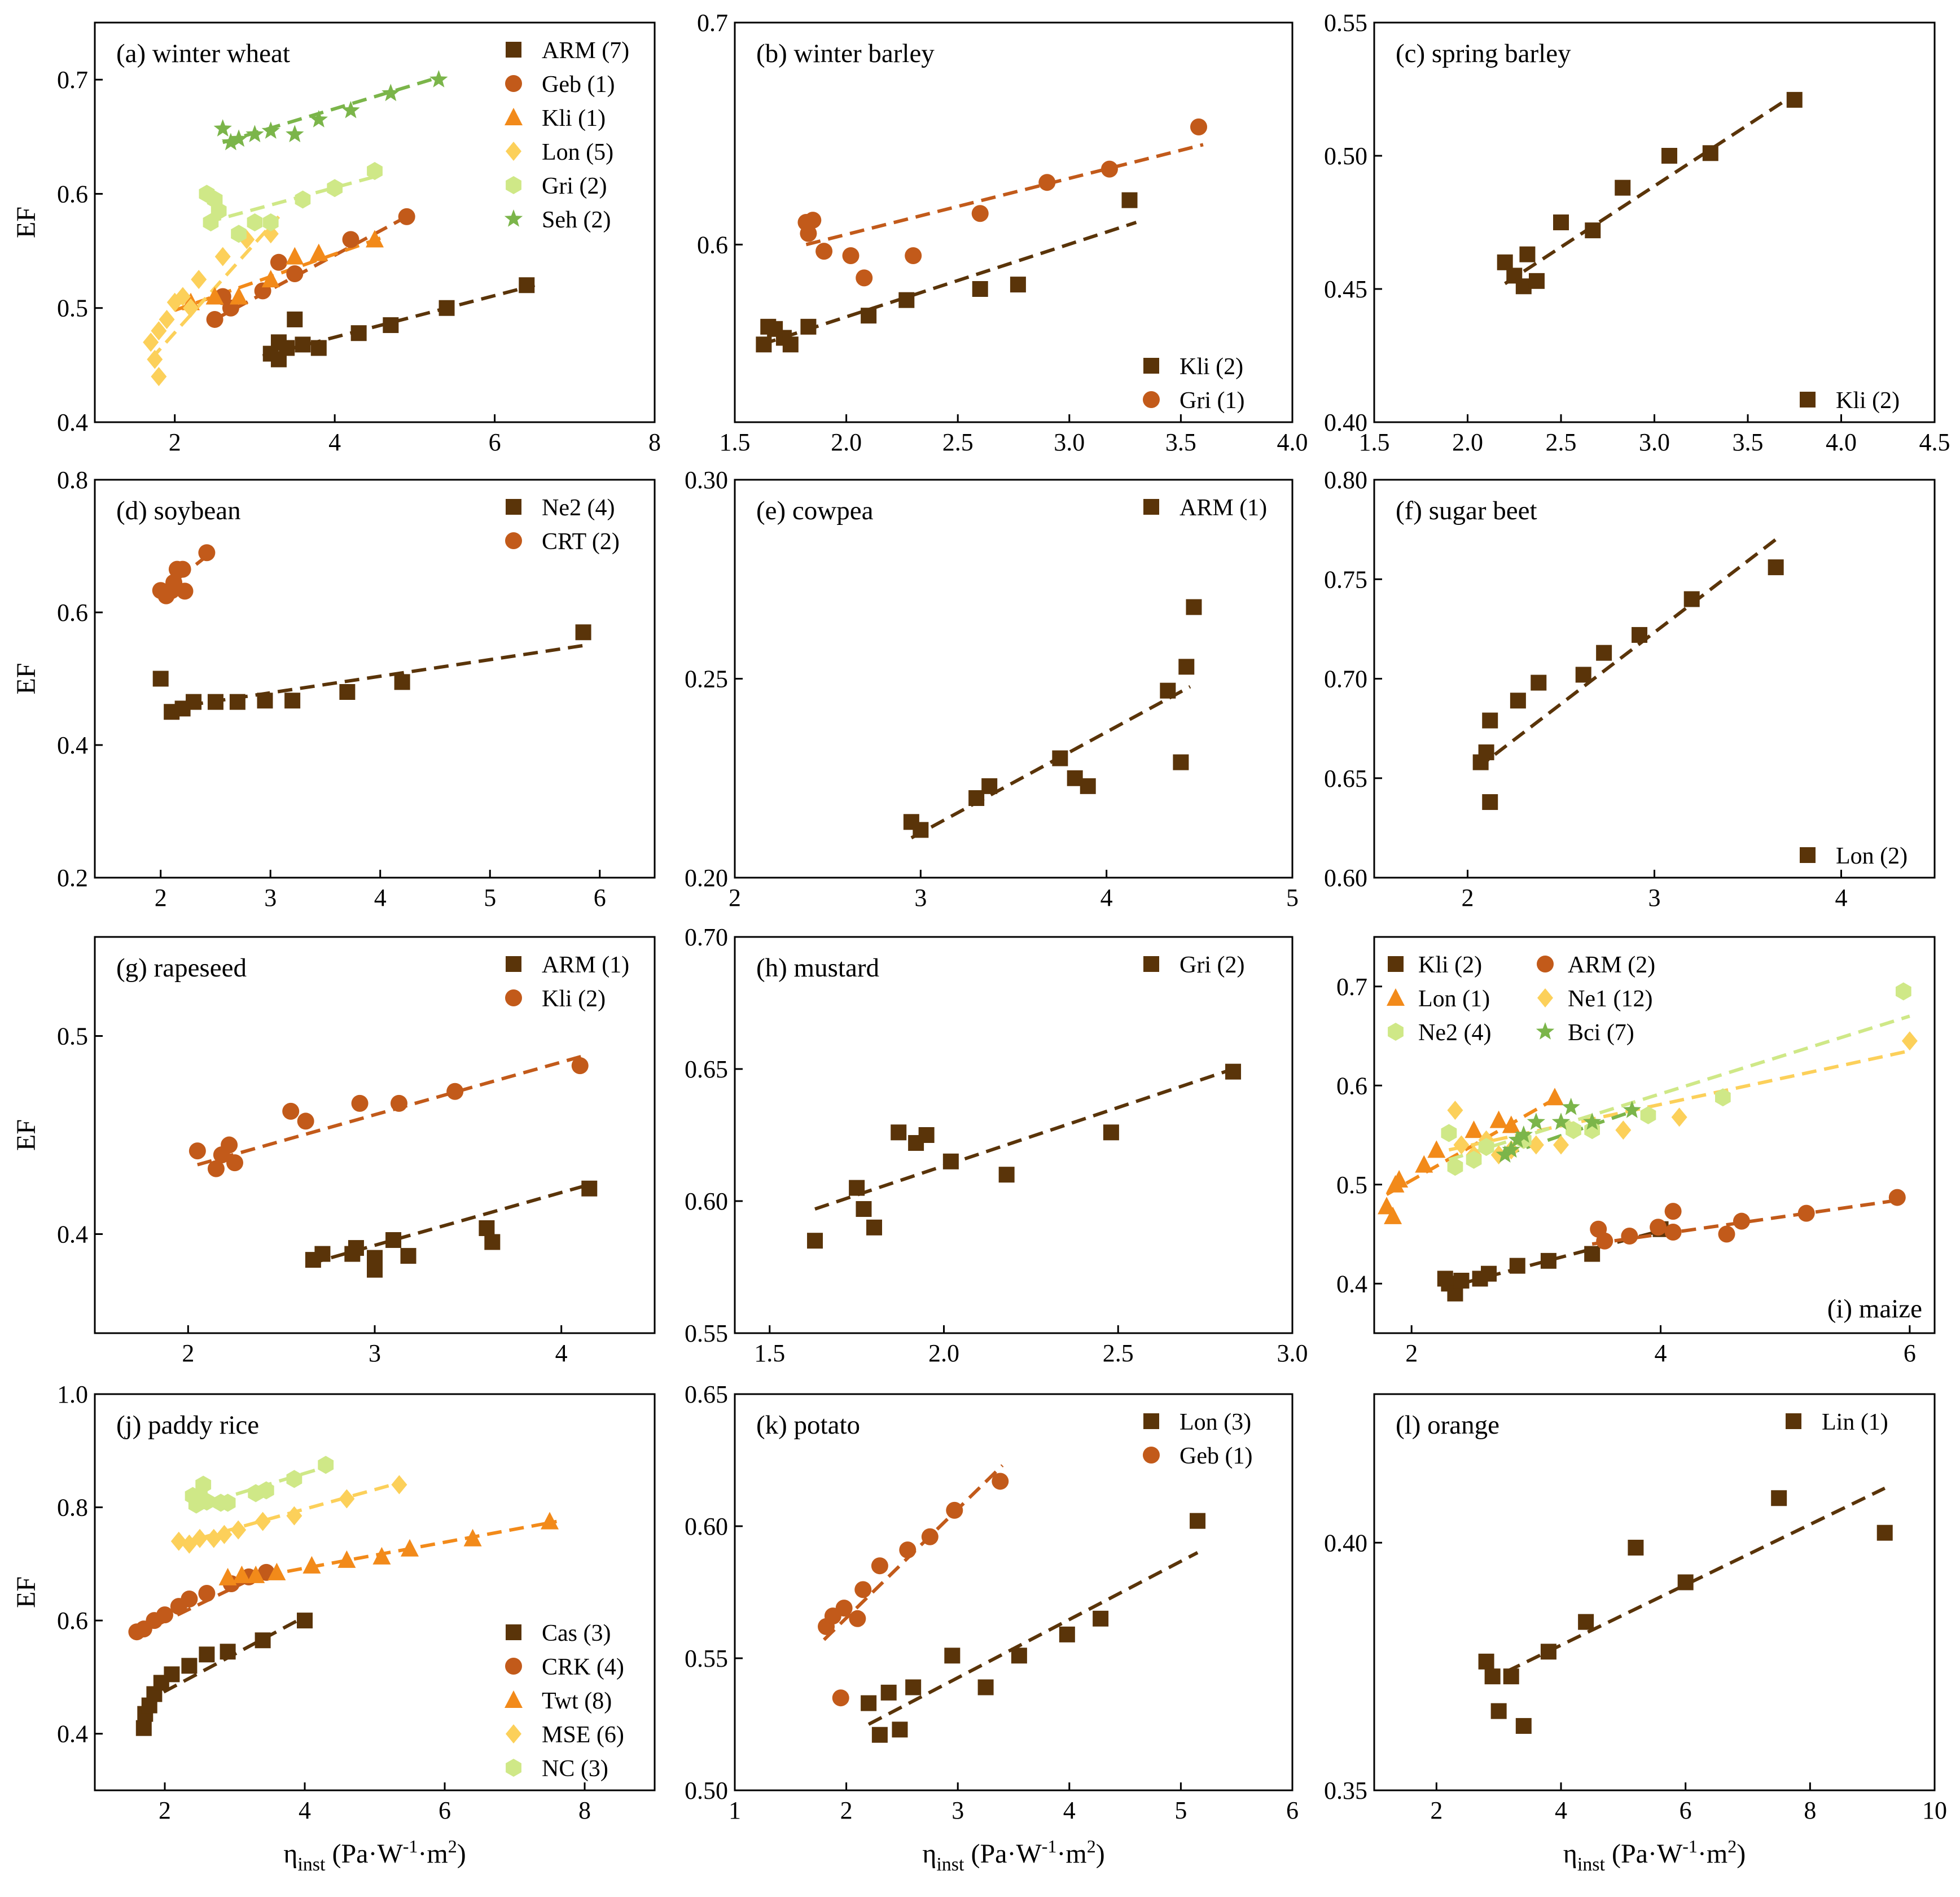 Image resolution: width=1960 pixels, height=1897 pixels. Describe the element at coordinates (1611, 965) in the screenshot. I see `legend-label: ARM (2)` at that location.